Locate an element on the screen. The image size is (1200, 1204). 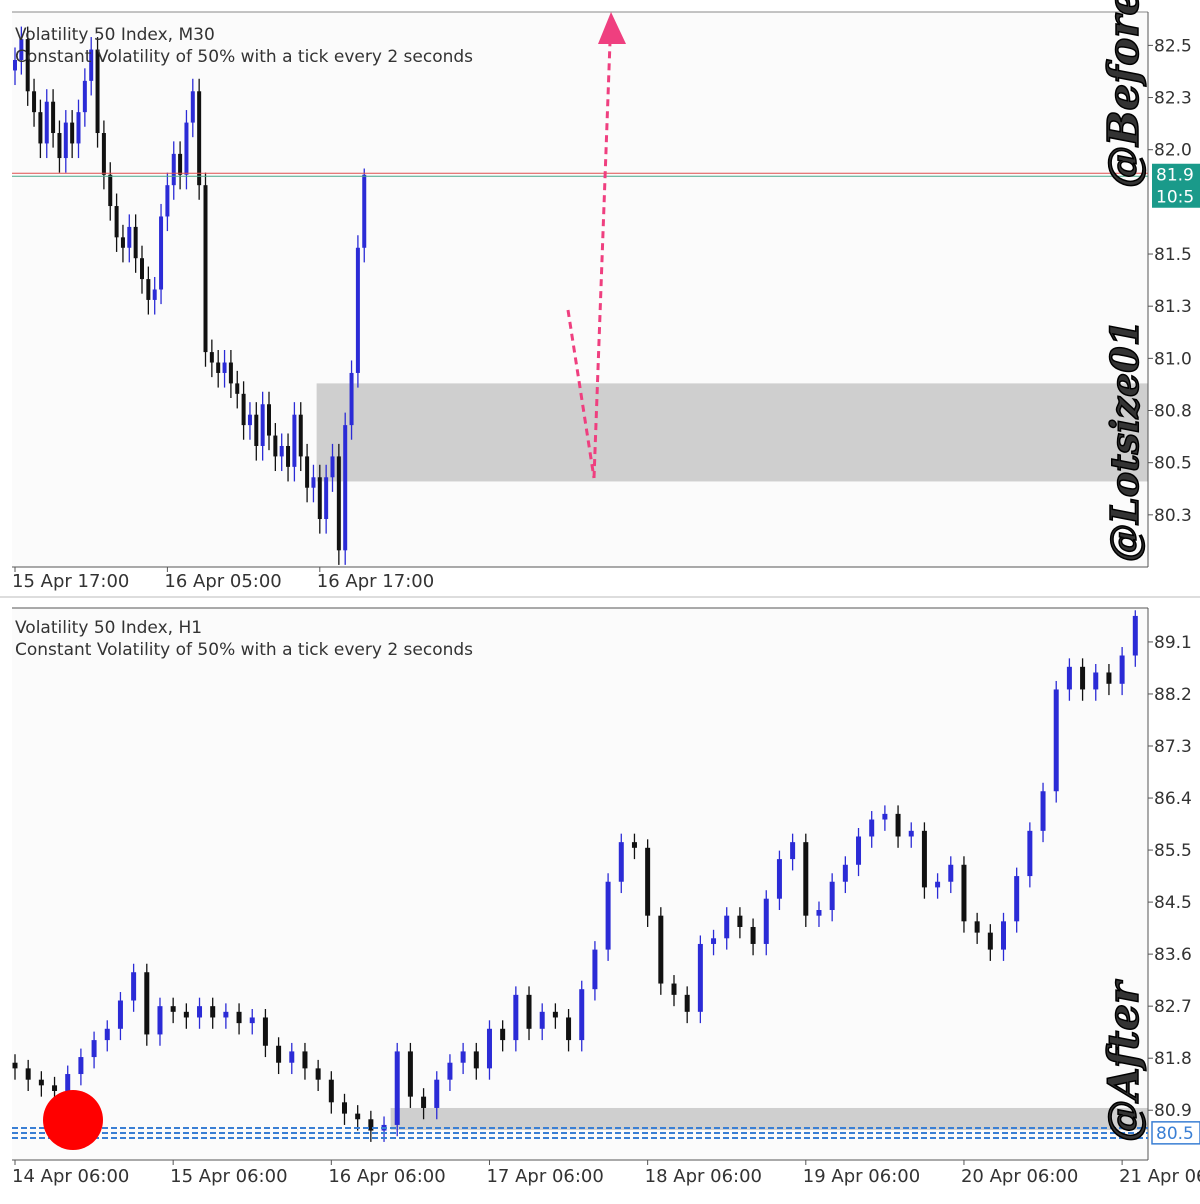
x-tick-label: 15 Apr 17:00 is located at coordinates (70, 581).